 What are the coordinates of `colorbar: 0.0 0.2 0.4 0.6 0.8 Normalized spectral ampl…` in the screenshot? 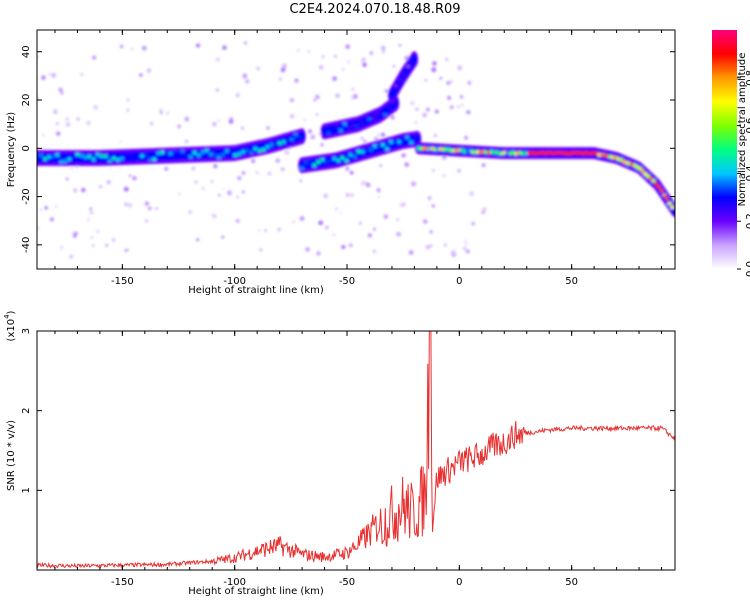 It's located at (731, 153).